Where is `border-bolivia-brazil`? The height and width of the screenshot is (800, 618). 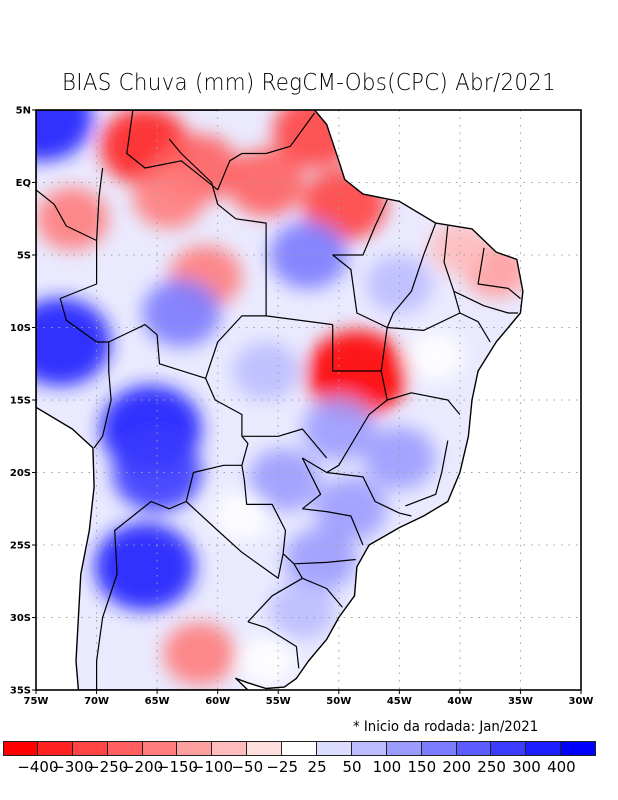 border-bolivia-brazil is located at coordinates (178, 402).